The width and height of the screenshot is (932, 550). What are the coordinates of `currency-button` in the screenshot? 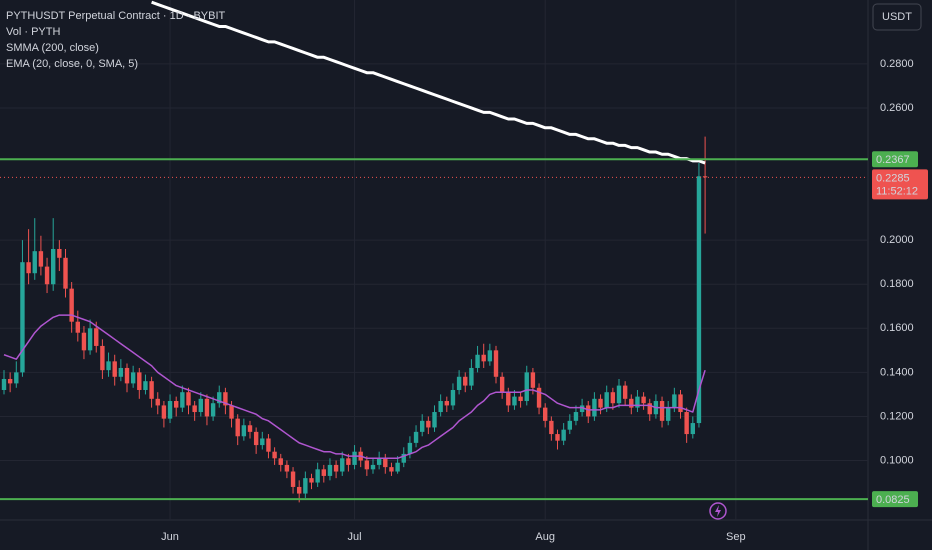 It's located at (897, 17).